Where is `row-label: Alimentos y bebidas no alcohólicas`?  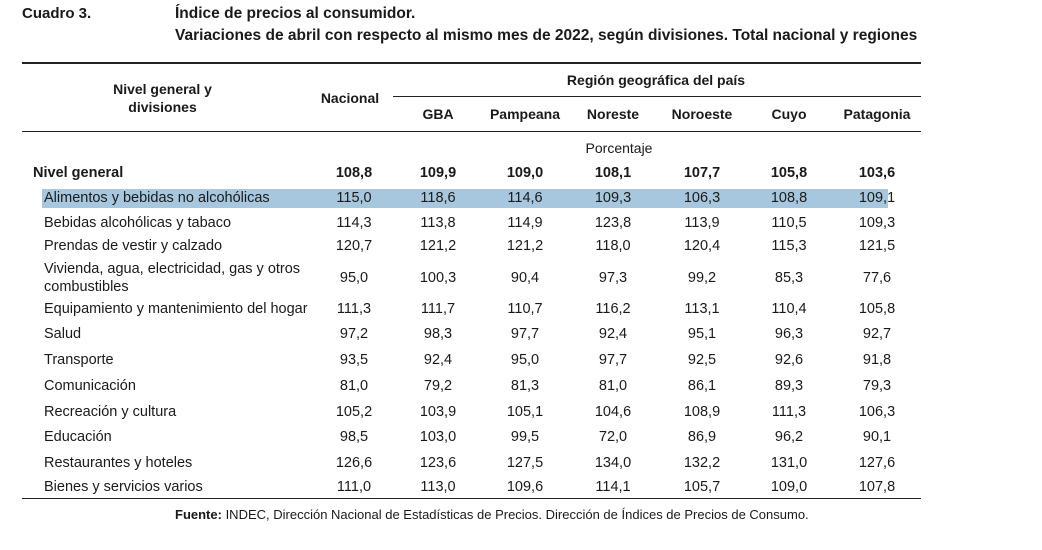
row-label: Alimentos y bebidas no alcohólicas is located at coordinates (157, 198).